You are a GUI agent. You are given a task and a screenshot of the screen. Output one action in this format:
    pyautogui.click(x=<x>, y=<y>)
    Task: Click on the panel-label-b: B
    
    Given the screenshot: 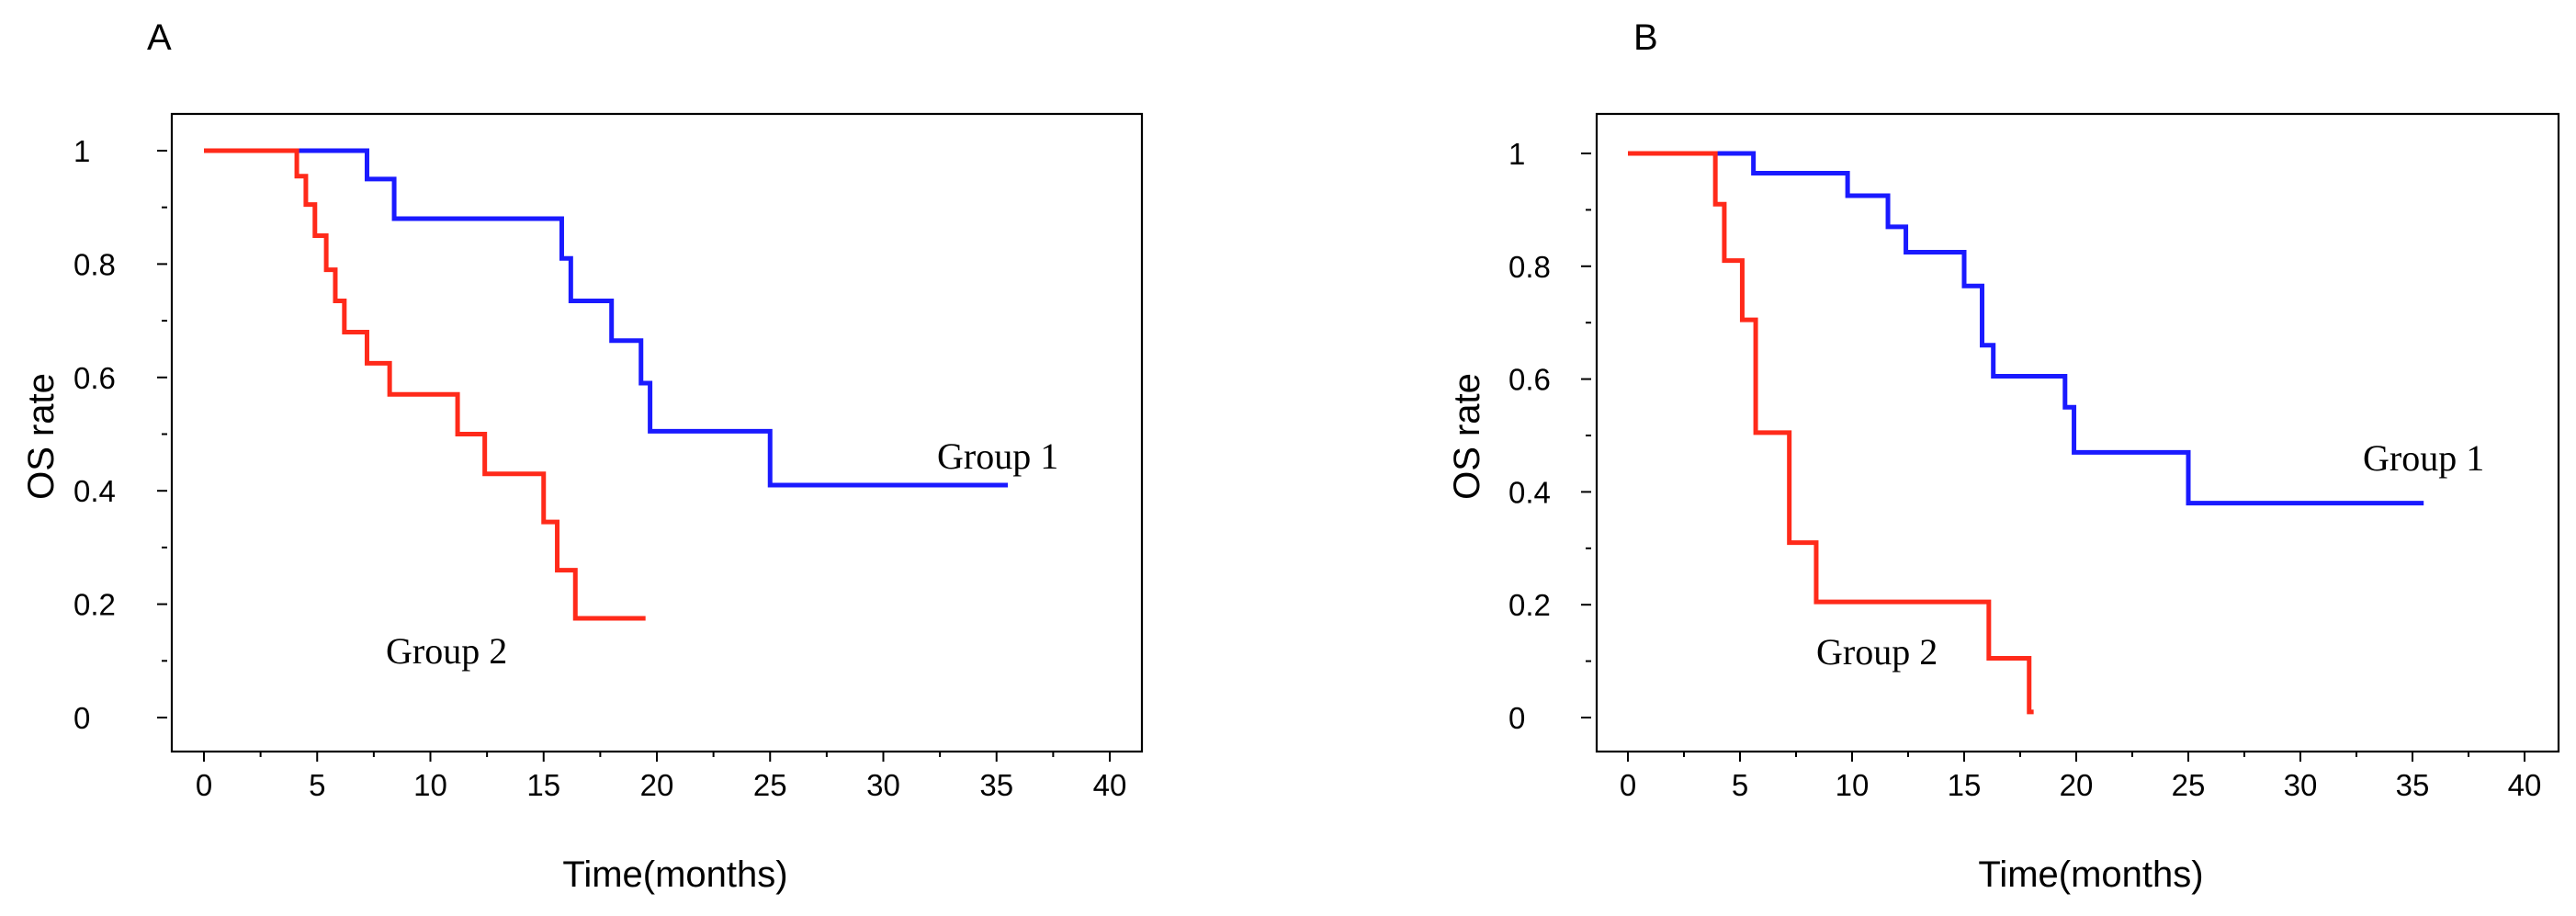 What is the action you would take?
    pyautogui.click(x=1645, y=37)
    